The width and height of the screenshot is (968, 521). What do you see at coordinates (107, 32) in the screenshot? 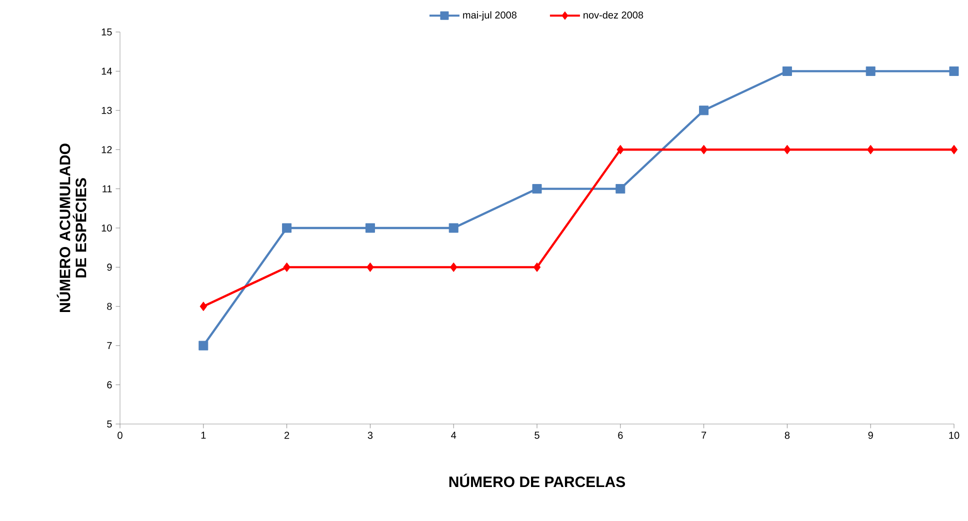
I see `y-tick-label: 15` at bounding box center [107, 32].